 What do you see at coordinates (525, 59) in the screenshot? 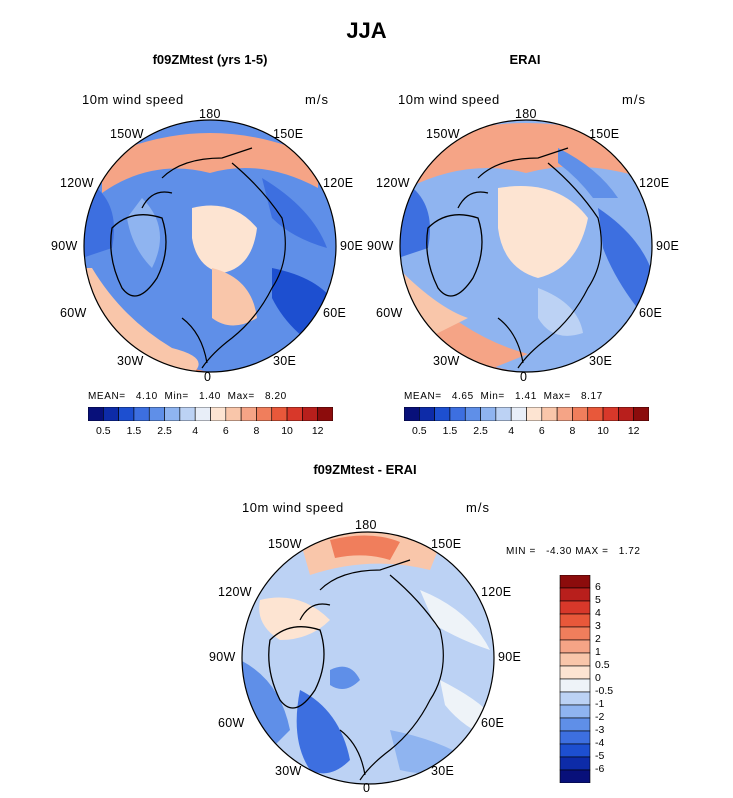
I see `panel-2-title: ERAI` at bounding box center [525, 59].